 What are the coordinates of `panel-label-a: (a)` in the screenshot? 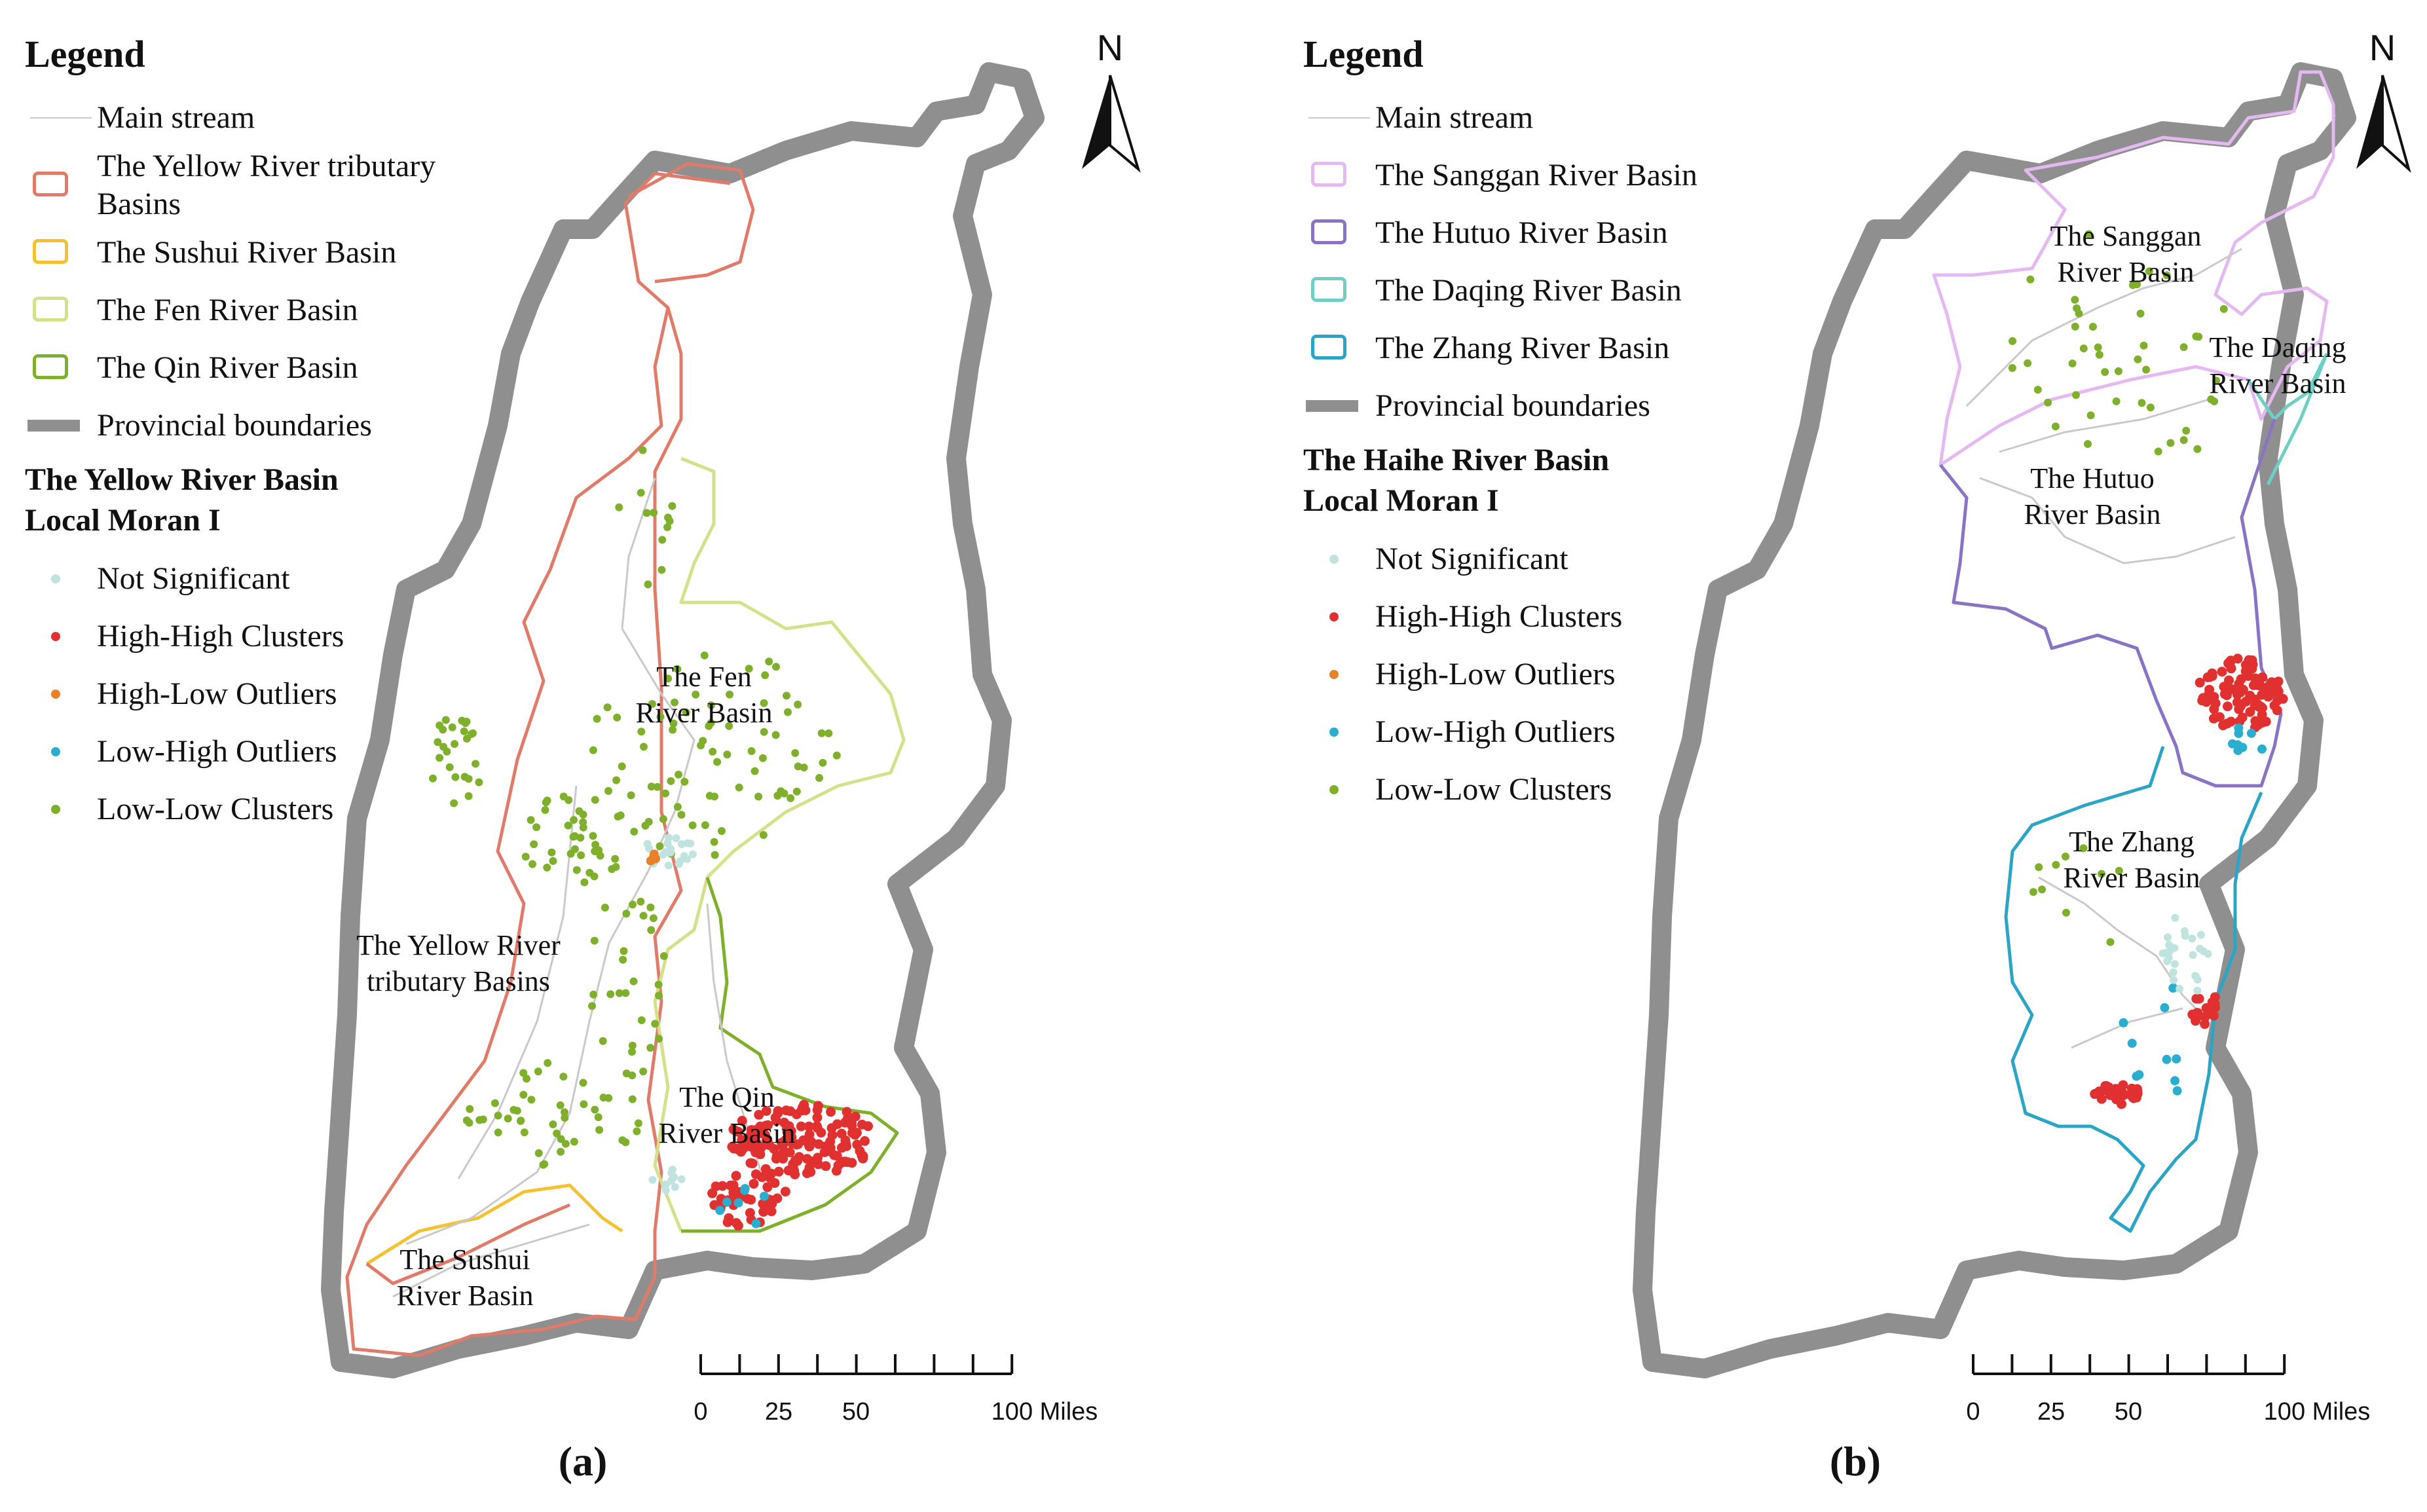 It's located at (583, 1461).